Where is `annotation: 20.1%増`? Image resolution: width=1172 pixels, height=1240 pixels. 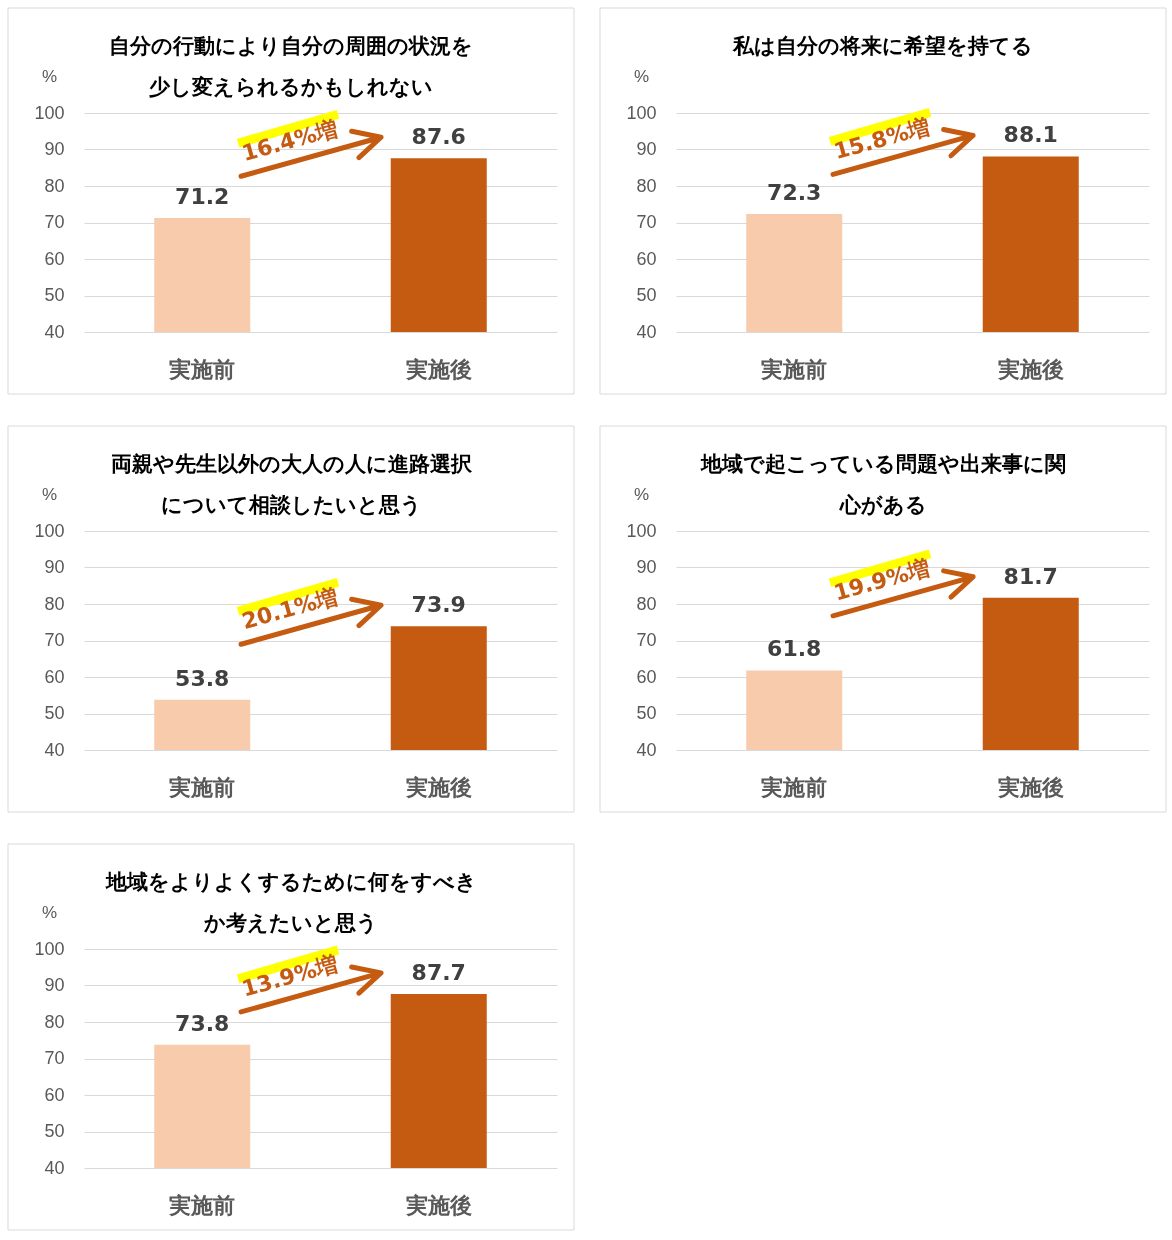
annotation: 20.1%増 is located at coordinates (290, 609).